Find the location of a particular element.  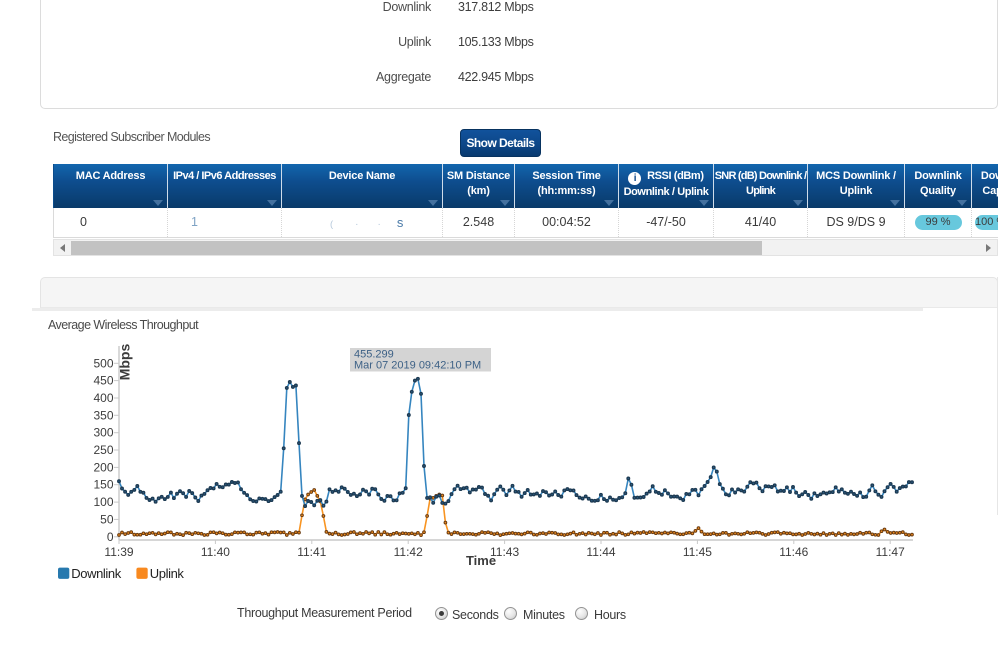

svg-text: 0 is located at coordinates (110, 537).